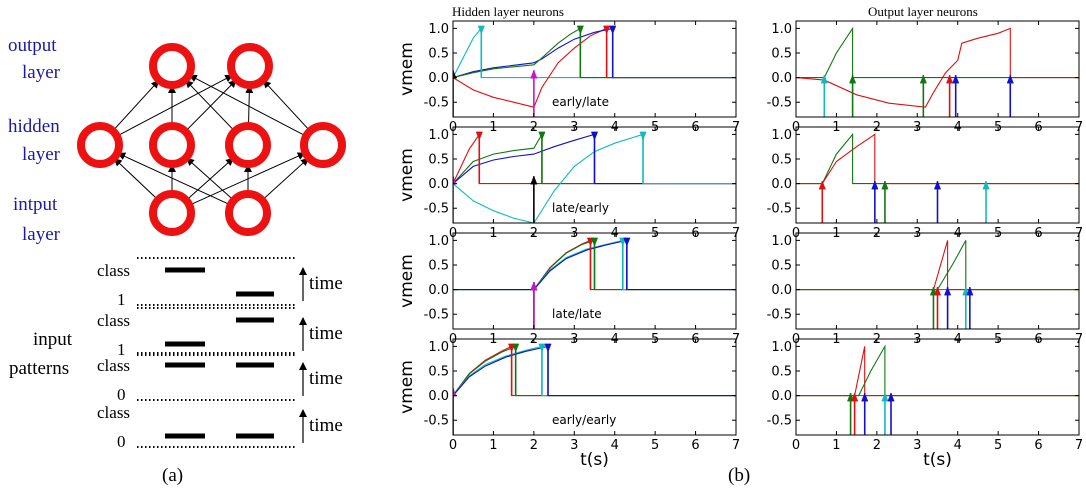 Image resolution: width=1086 pixels, height=491 pixels. What do you see at coordinates (584, 420) in the screenshot?
I see `condition-annotation: early/early` at bounding box center [584, 420].